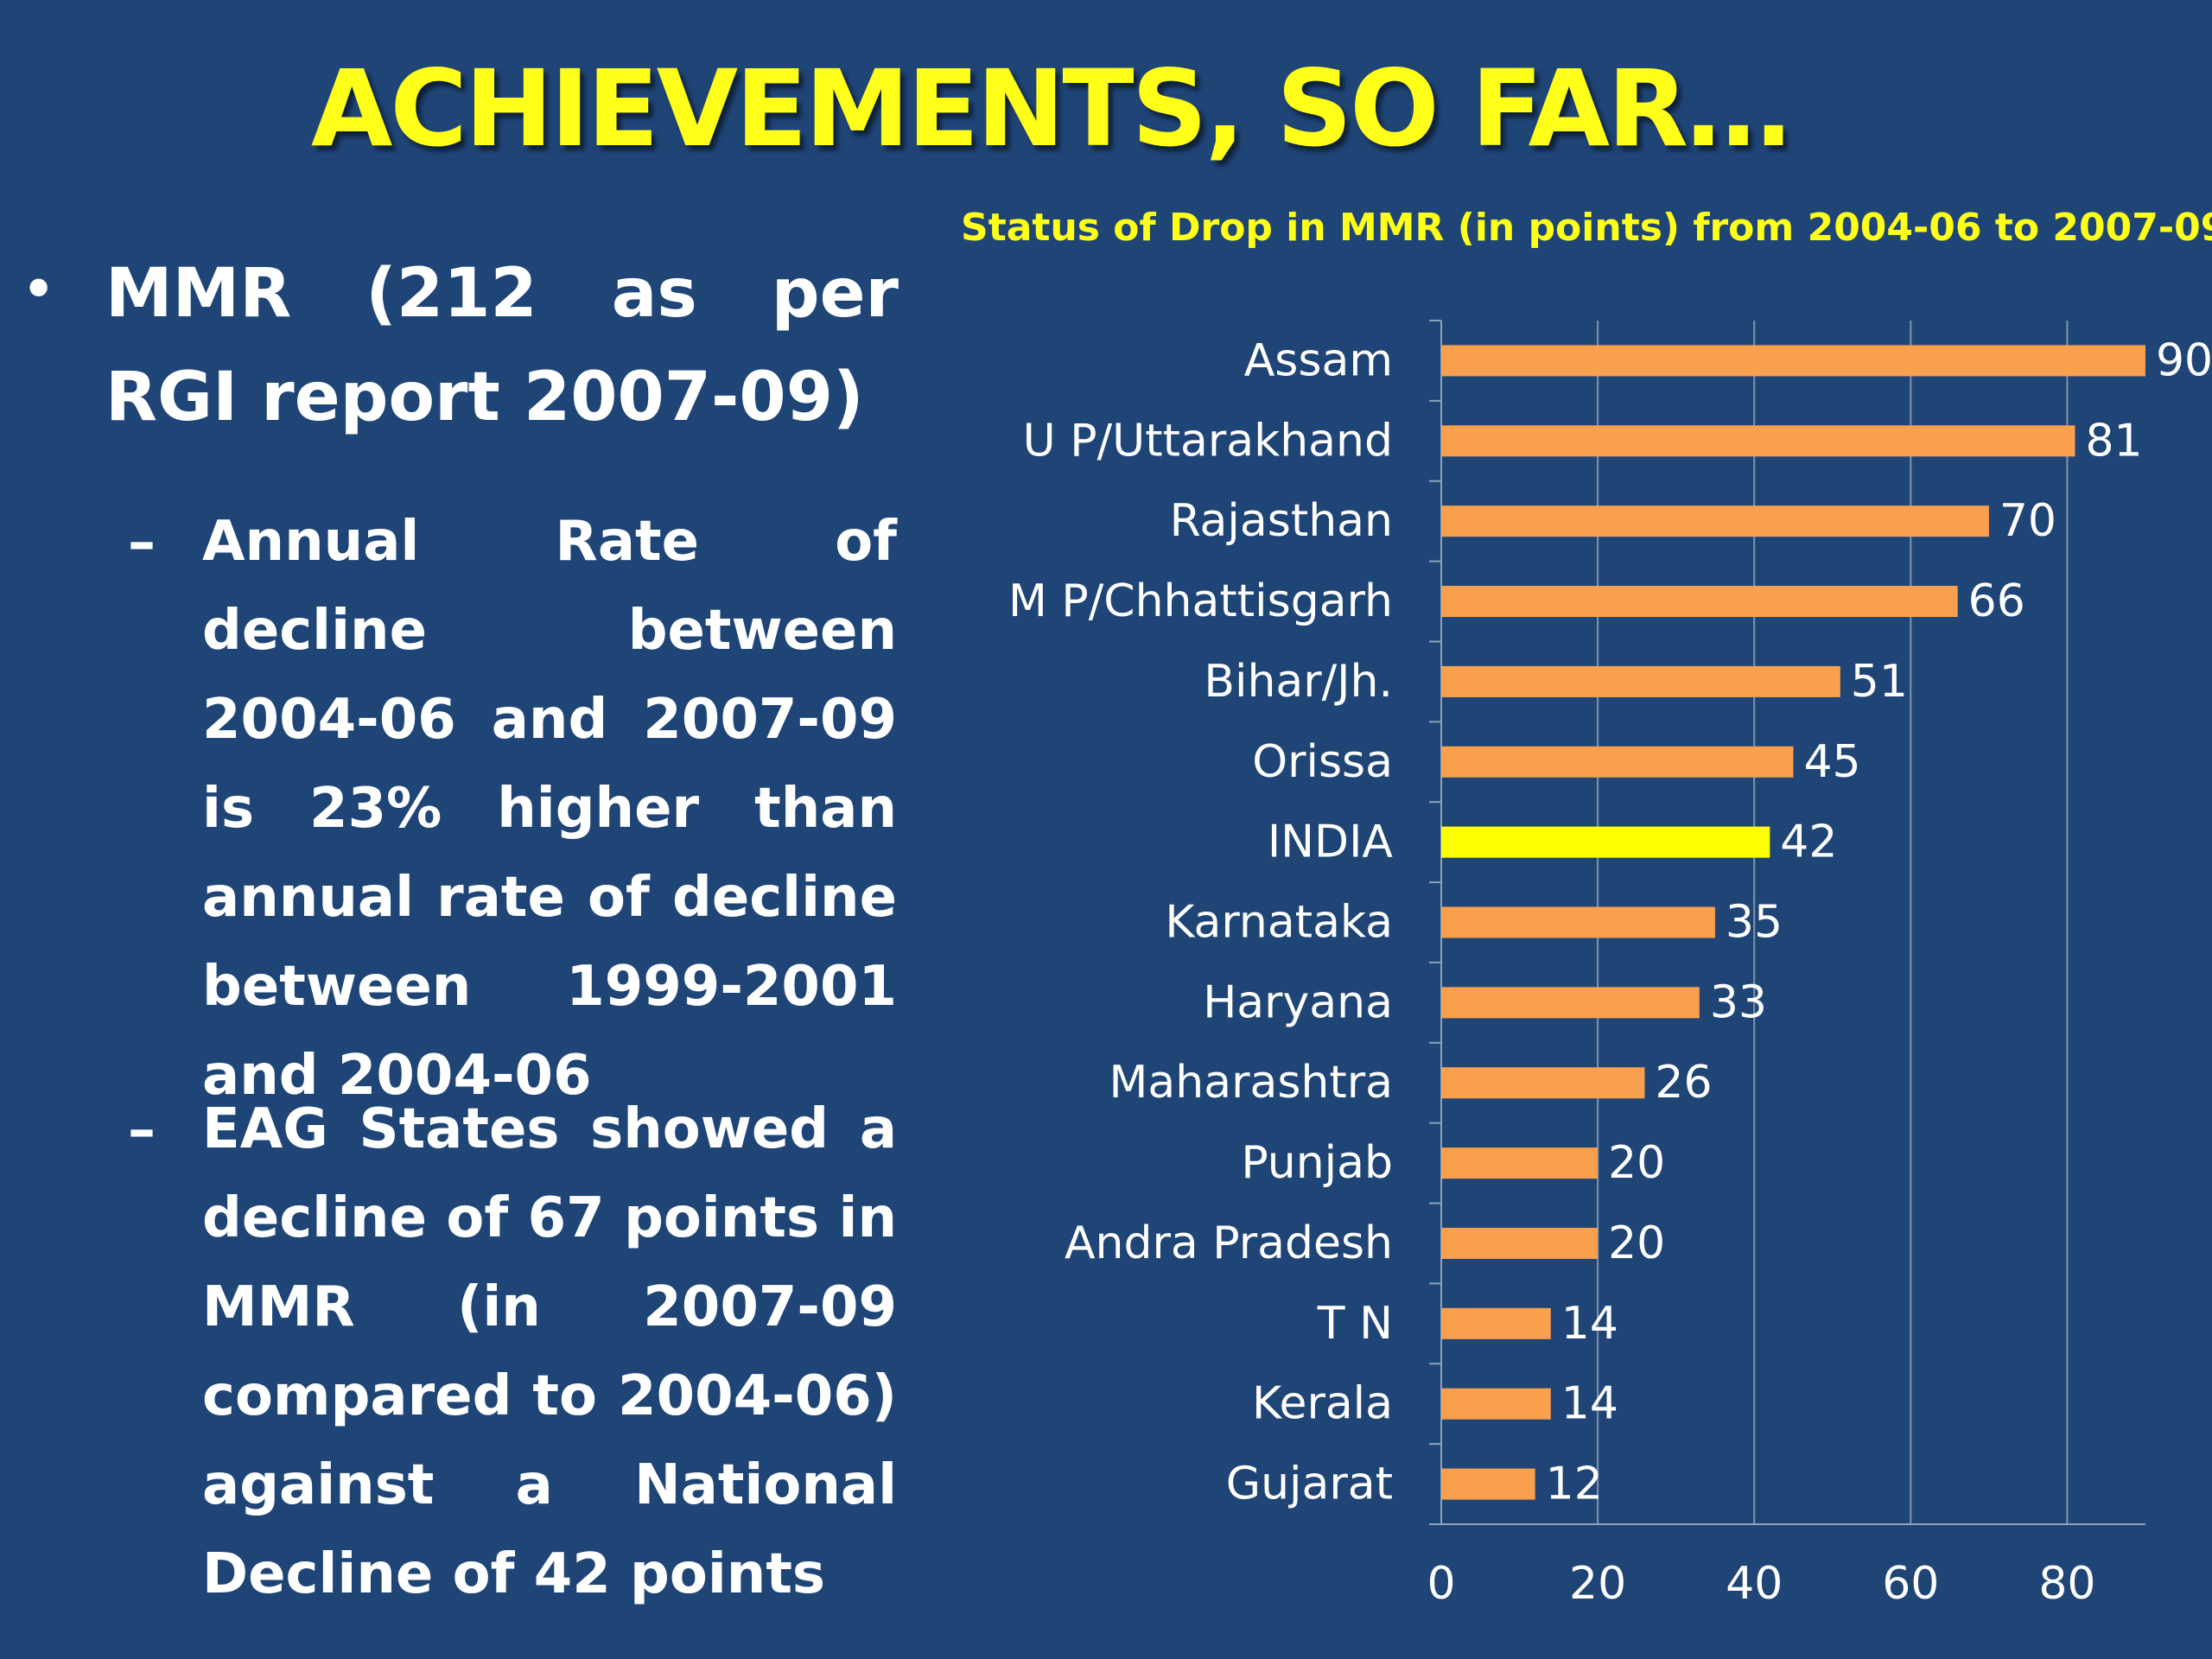 The width and height of the screenshot is (2212, 1659). I want to click on bar-t-n, so click(1496, 1323).